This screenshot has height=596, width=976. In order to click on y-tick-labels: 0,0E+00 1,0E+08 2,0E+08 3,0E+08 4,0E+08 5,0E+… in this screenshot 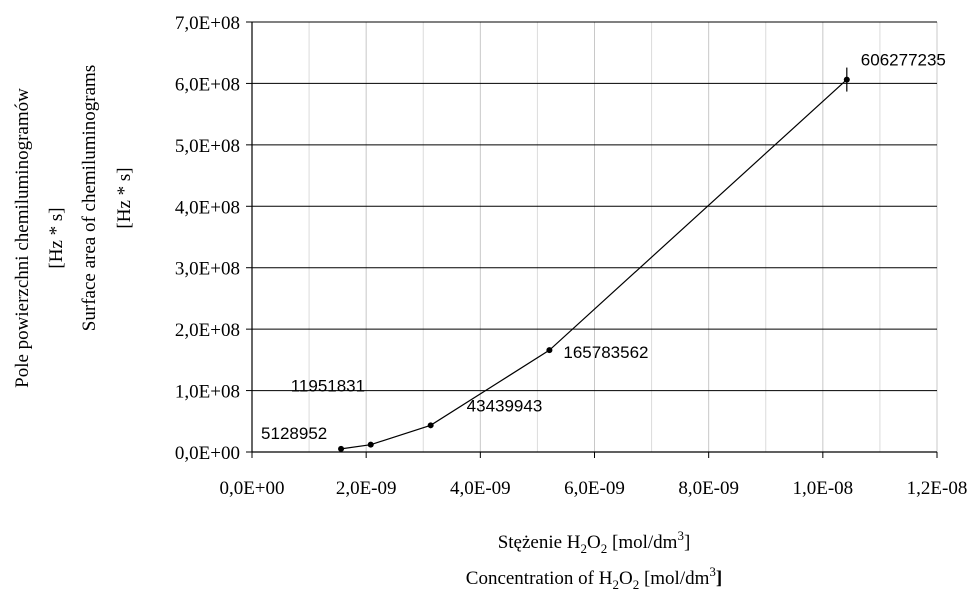, I will do `click(207, 238)`.